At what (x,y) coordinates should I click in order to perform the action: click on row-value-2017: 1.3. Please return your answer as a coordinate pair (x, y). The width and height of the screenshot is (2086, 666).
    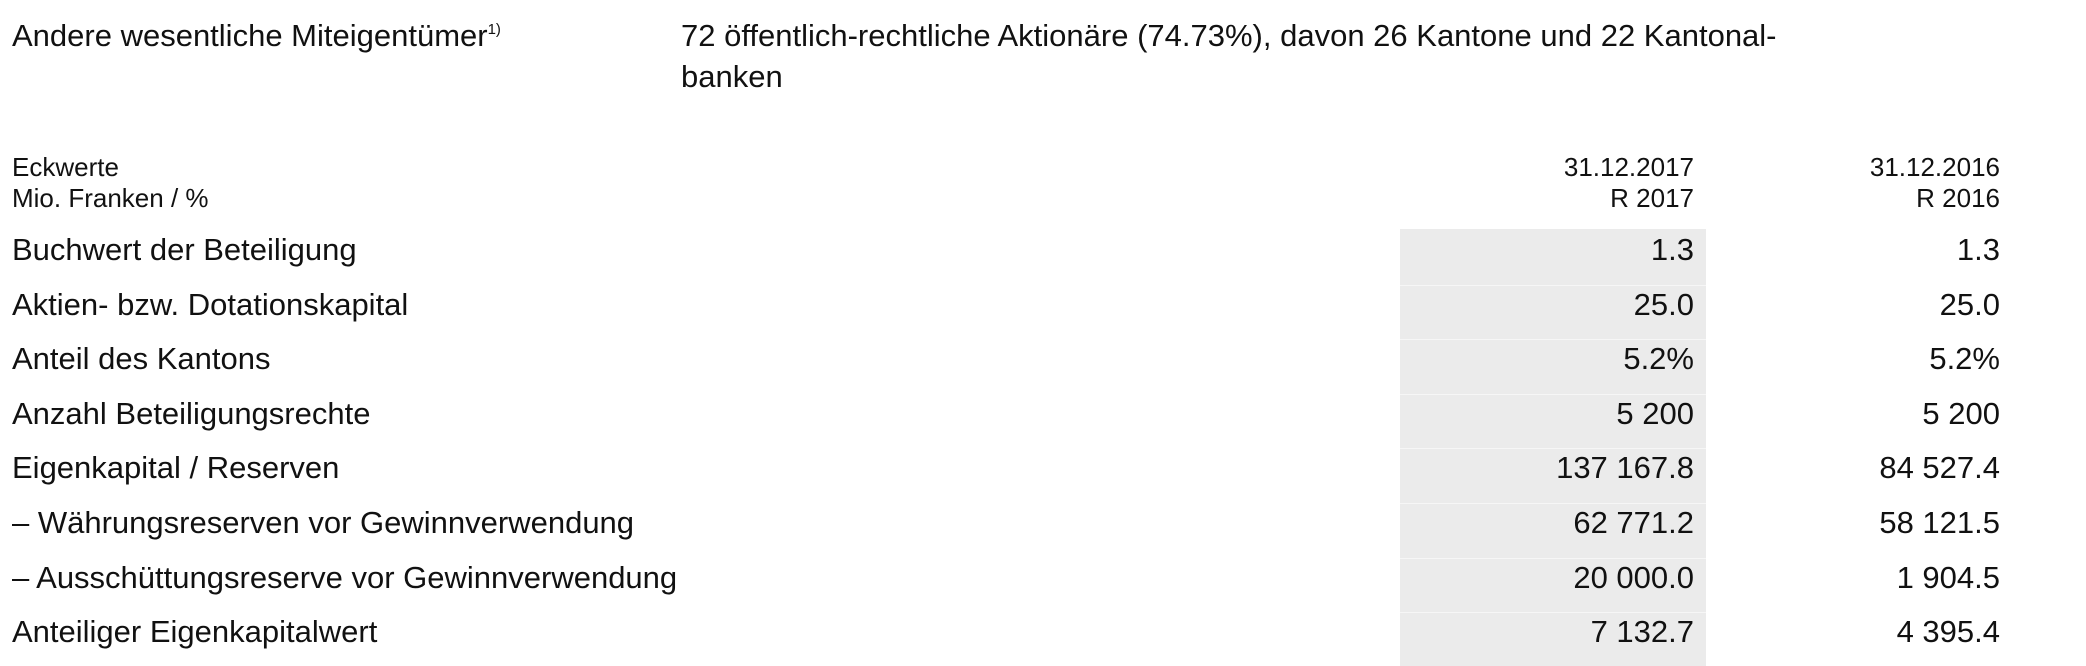
    Looking at the image, I should click on (1672, 249).